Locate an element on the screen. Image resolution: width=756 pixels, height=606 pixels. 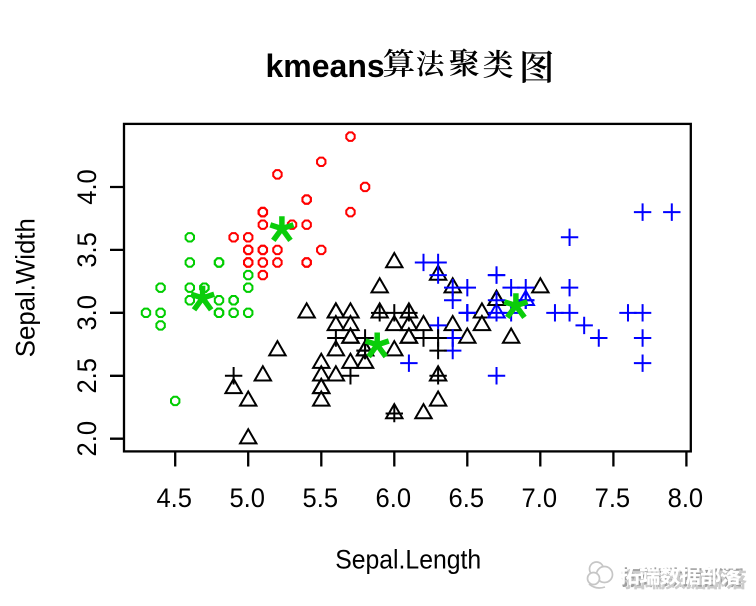
svg-text: 3.5 is located at coordinates (87, 250).